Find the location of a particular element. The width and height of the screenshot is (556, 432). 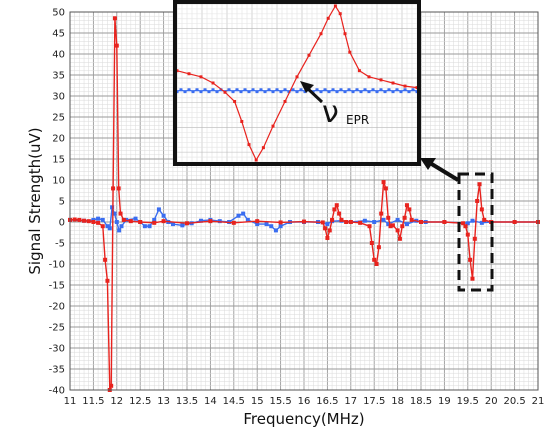

zoom-box is located at coordinates (475, 232).